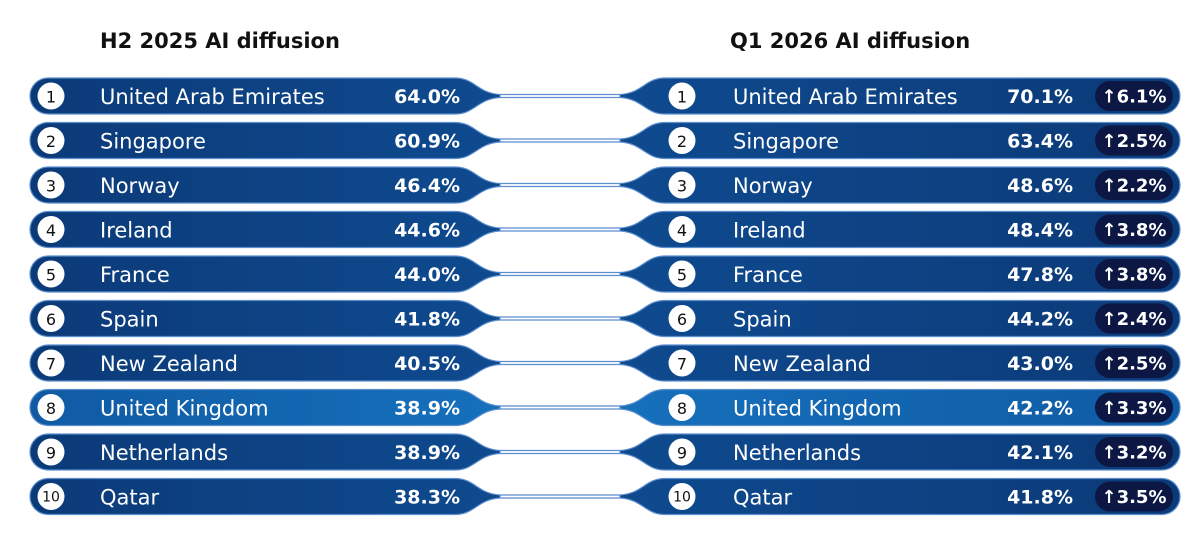 The width and height of the screenshot is (1200, 551). I want to click on change-label: ↑2.2%, so click(1133, 186).